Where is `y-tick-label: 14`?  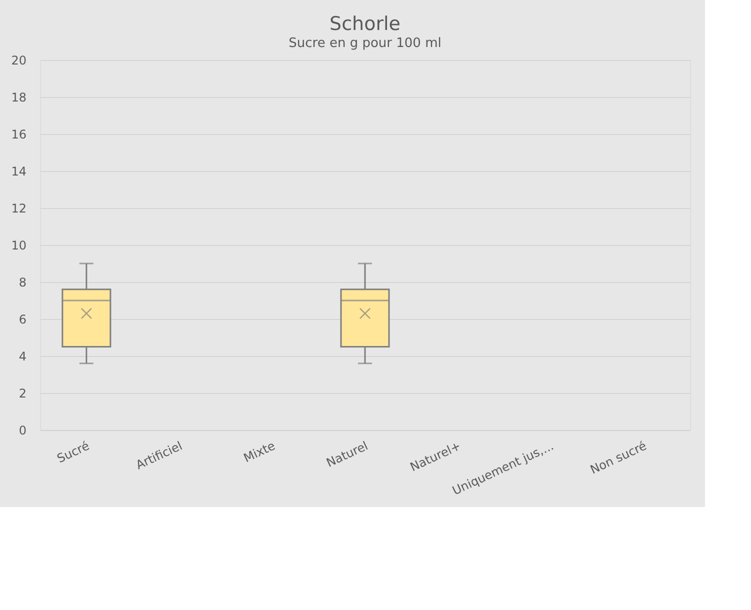 y-tick-label: 14 is located at coordinates (18, 171).